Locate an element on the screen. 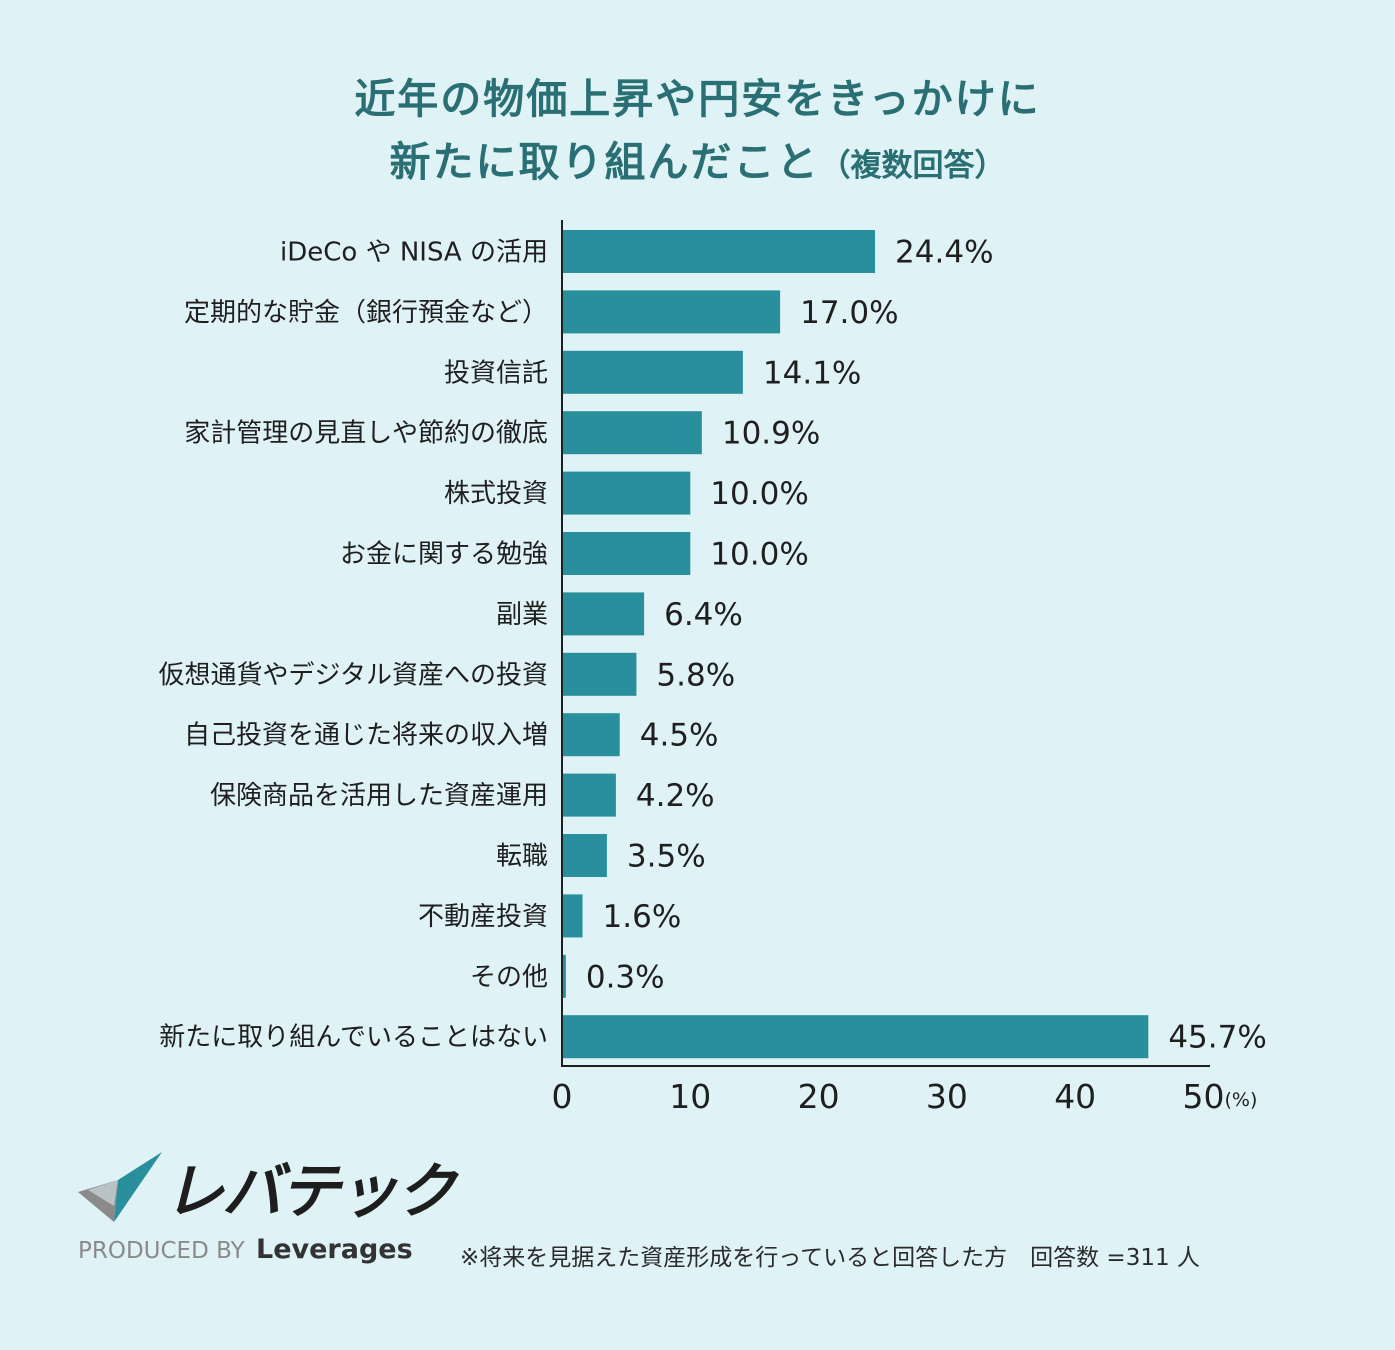 The height and width of the screenshot is (1350, 1395). category-label: 保険商品を活用した資産運用 is located at coordinates (379, 796).